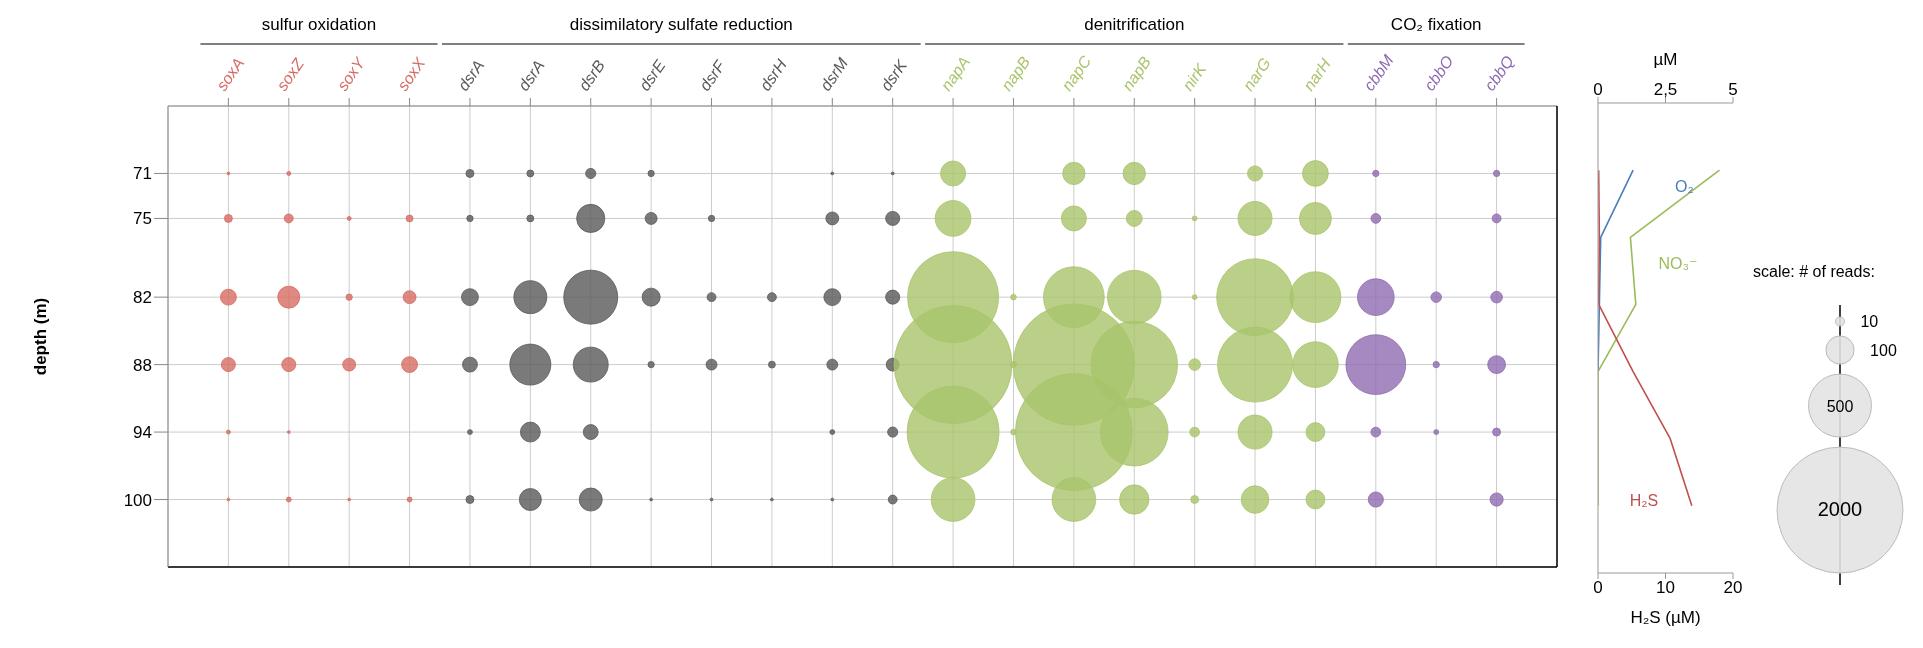 This screenshot has height=648, width=1923. What do you see at coordinates (1840, 509) in the screenshot?
I see `legend-label: 2000` at bounding box center [1840, 509].